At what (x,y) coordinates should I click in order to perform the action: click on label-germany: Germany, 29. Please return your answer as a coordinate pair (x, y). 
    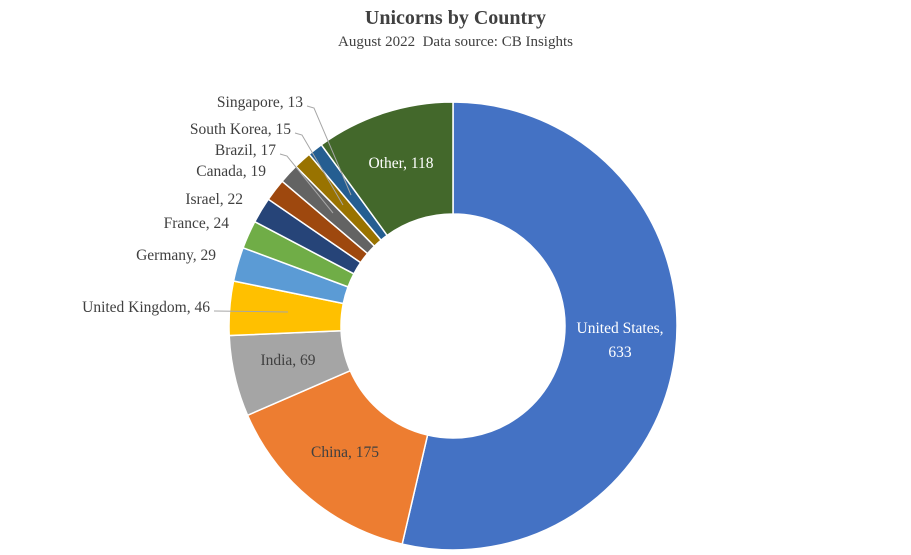
    Looking at the image, I should click on (176, 255).